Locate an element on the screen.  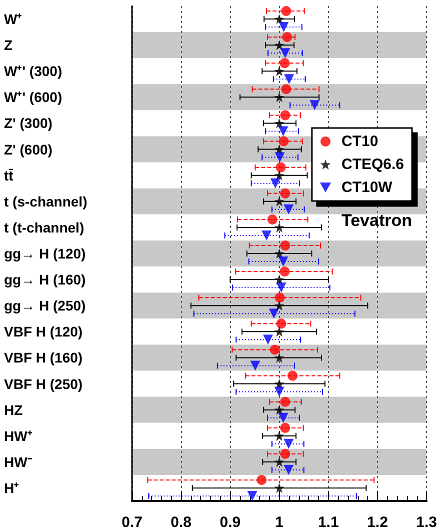
y-tick-label: t (s-channel) is located at coordinates (46, 201).